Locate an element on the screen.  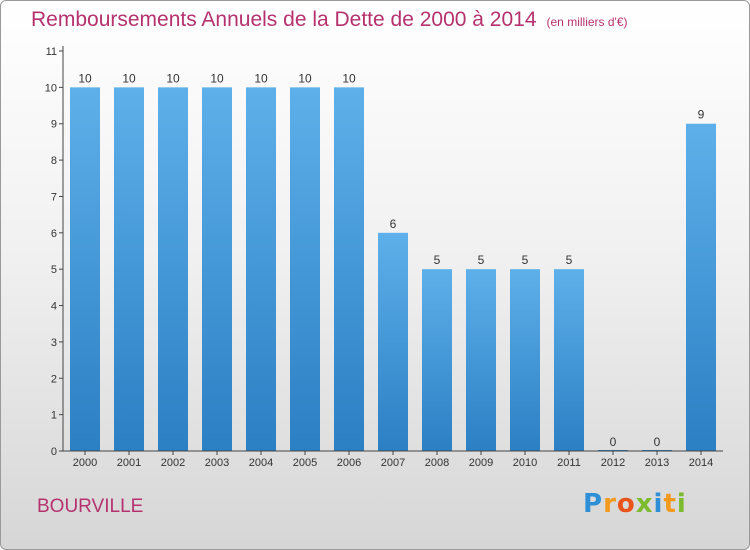
bar-2007 is located at coordinates (393, 341).